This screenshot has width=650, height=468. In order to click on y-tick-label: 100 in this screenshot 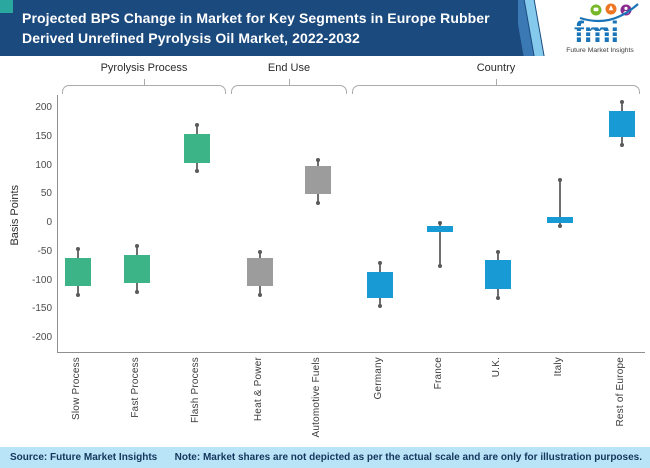, I will do `click(43, 165)`.